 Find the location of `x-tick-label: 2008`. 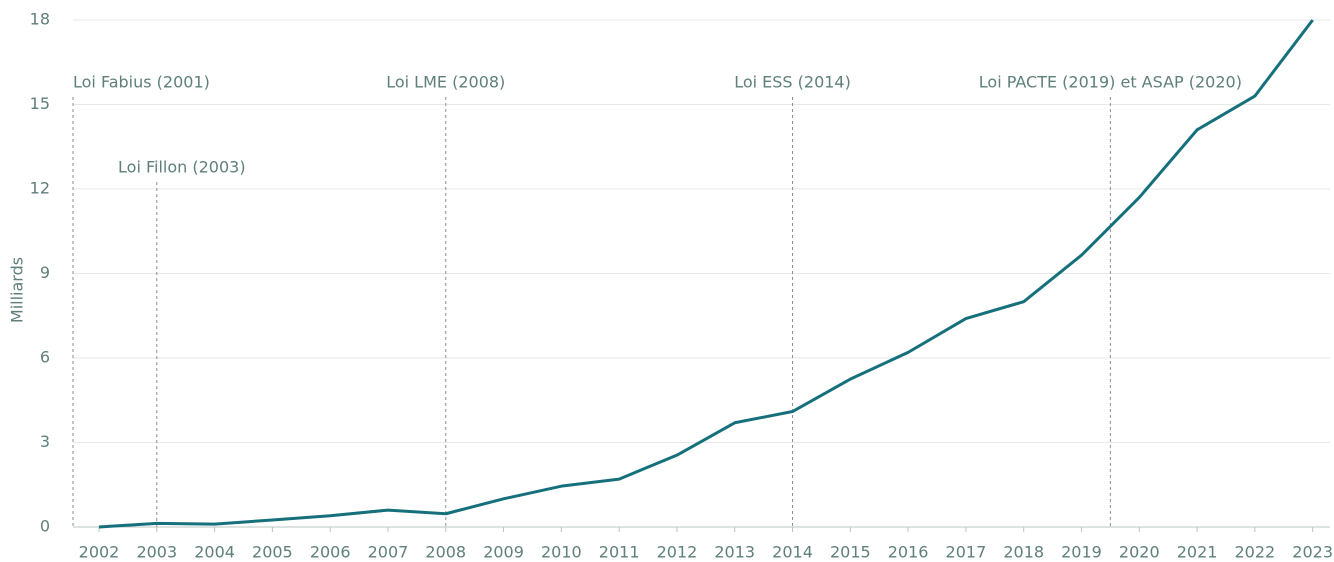

x-tick-label: 2008 is located at coordinates (445, 552).